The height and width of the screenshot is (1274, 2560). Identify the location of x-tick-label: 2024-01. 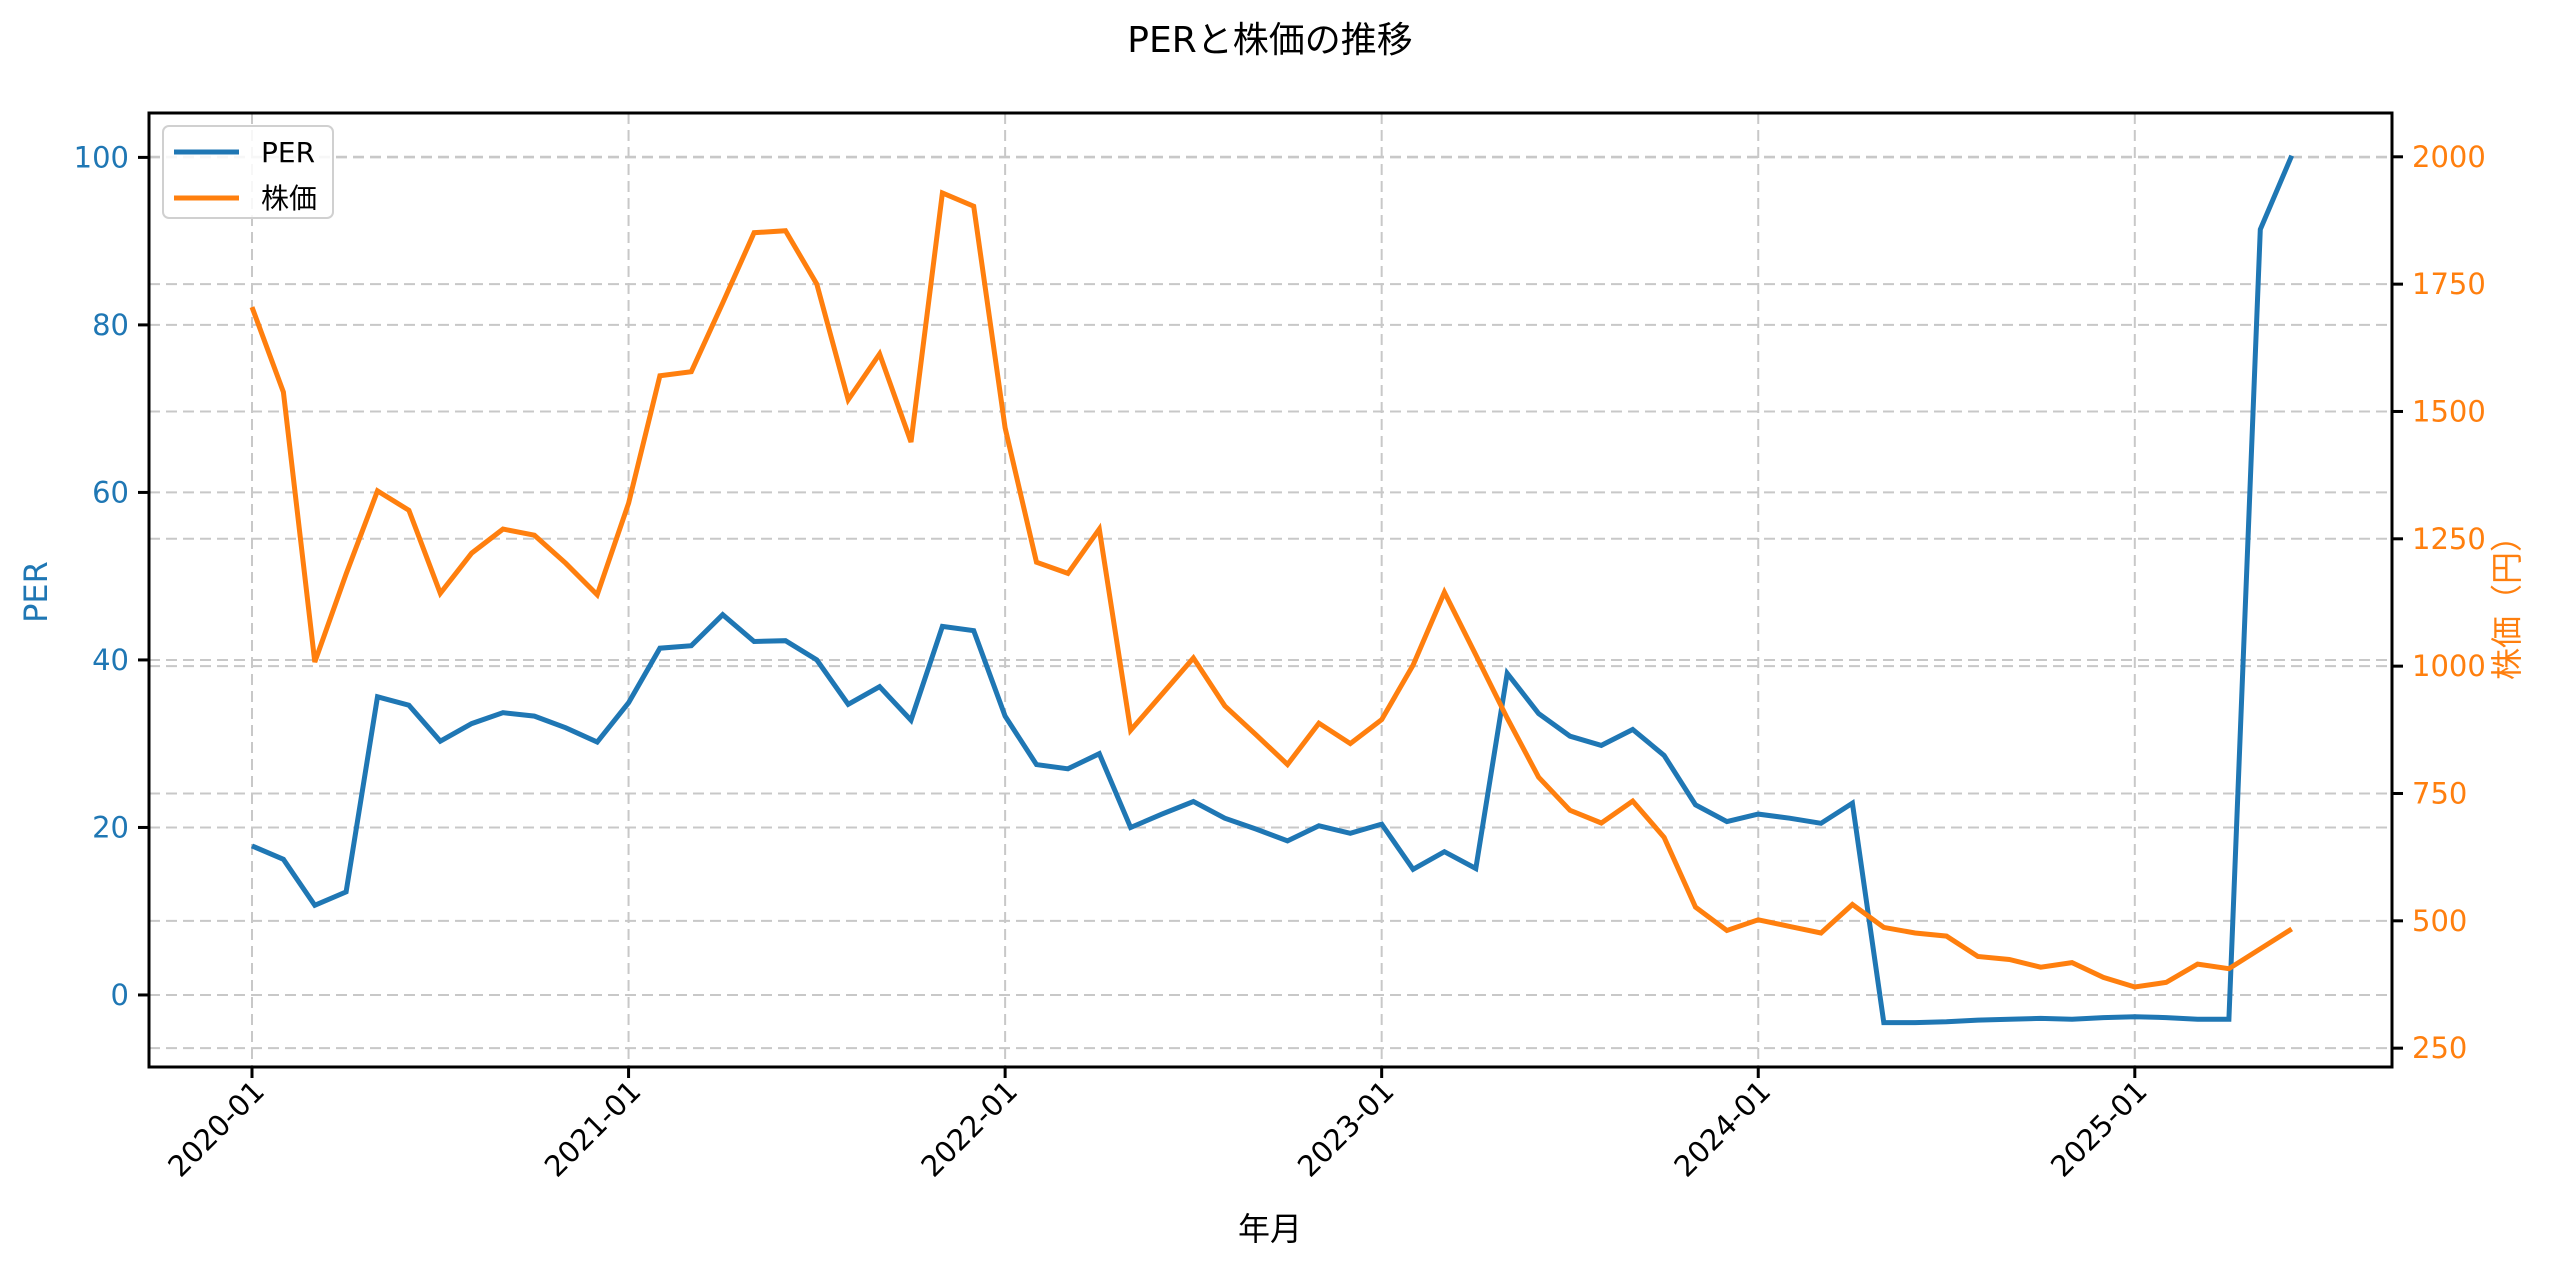
(1722, 1129).